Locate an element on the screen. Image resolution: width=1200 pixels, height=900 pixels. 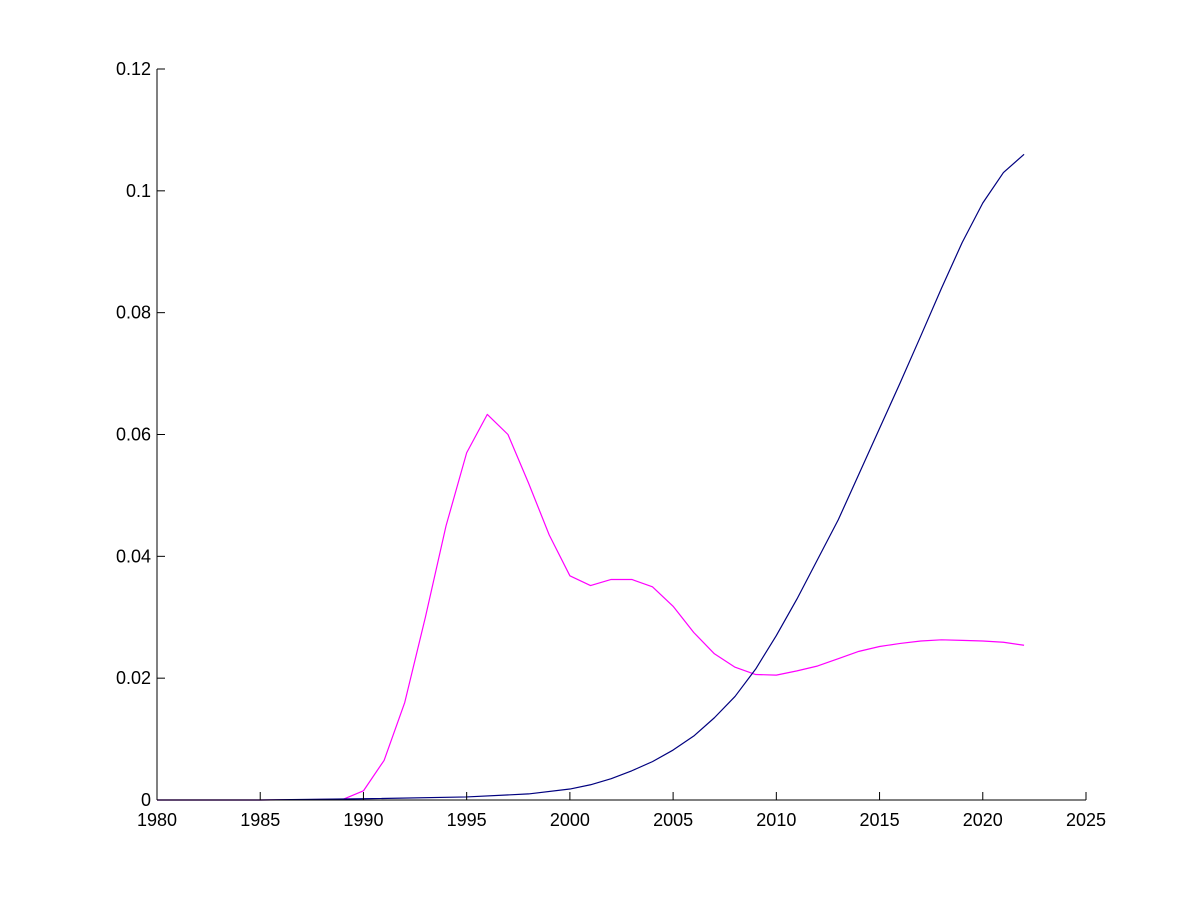
x-tick-label: 2010 is located at coordinates (776, 820).